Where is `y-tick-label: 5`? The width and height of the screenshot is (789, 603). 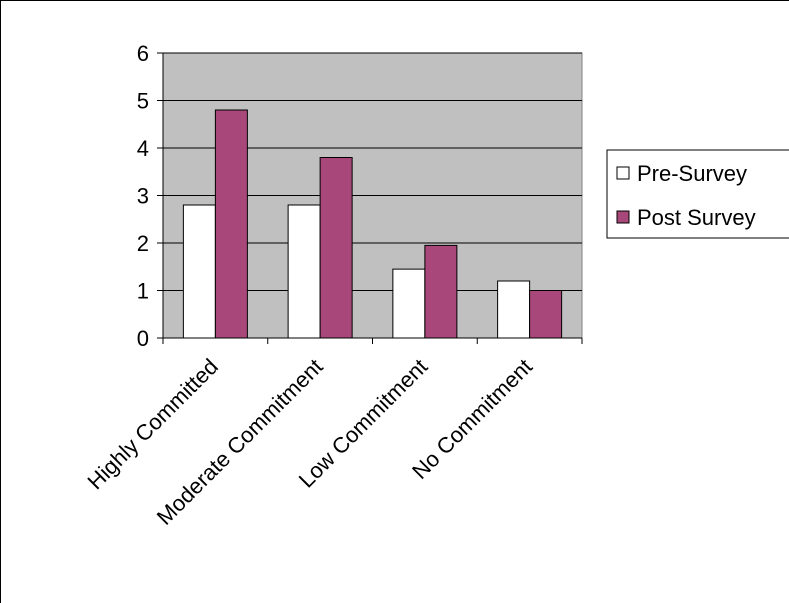
y-tick-label: 5 is located at coordinates (143, 101).